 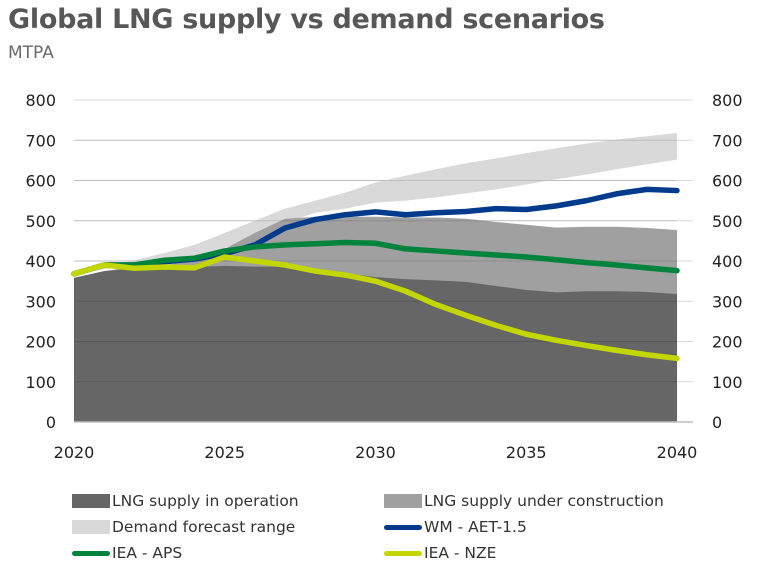 What do you see at coordinates (475, 527) in the screenshot?
I see `legend-label: WM - AET-1.5` at bounding box center [475, 527].